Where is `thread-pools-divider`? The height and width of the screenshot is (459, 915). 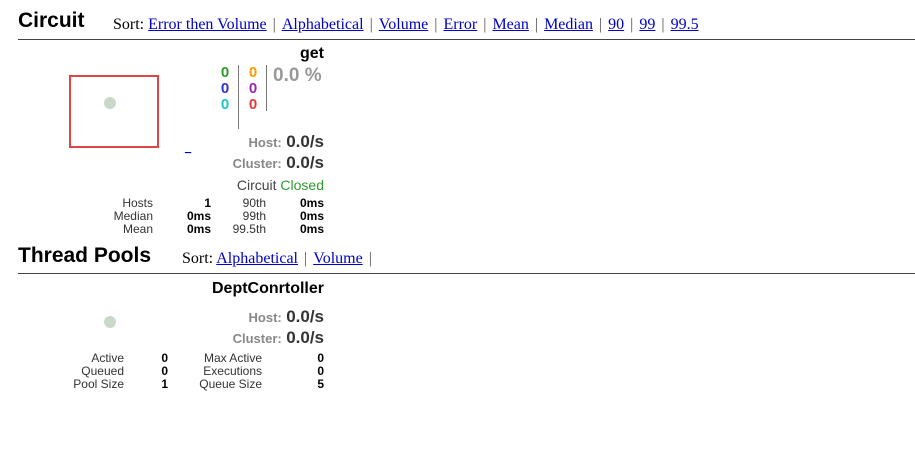
thread-pools-divider is located at coordinates (466, 273).